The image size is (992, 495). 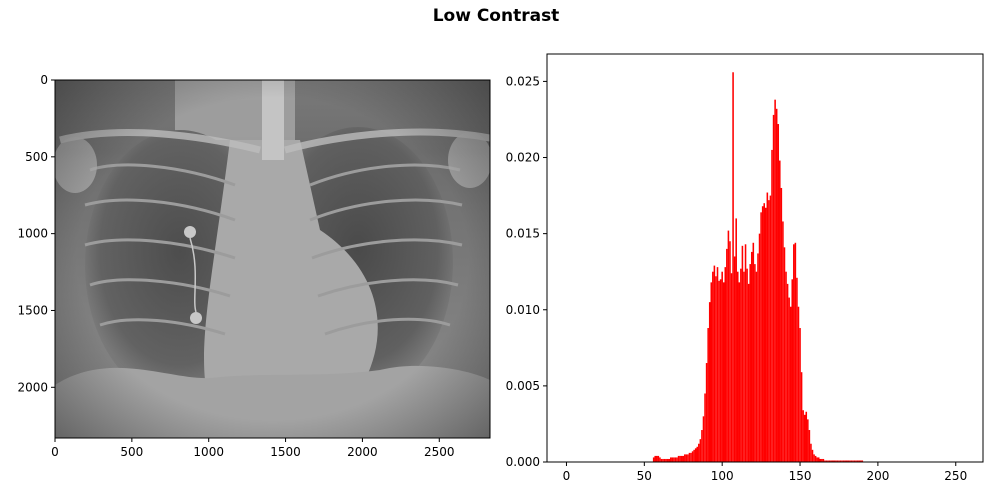 I want to click on xray-x-tick-0: 0, so click(x=55, y=448).